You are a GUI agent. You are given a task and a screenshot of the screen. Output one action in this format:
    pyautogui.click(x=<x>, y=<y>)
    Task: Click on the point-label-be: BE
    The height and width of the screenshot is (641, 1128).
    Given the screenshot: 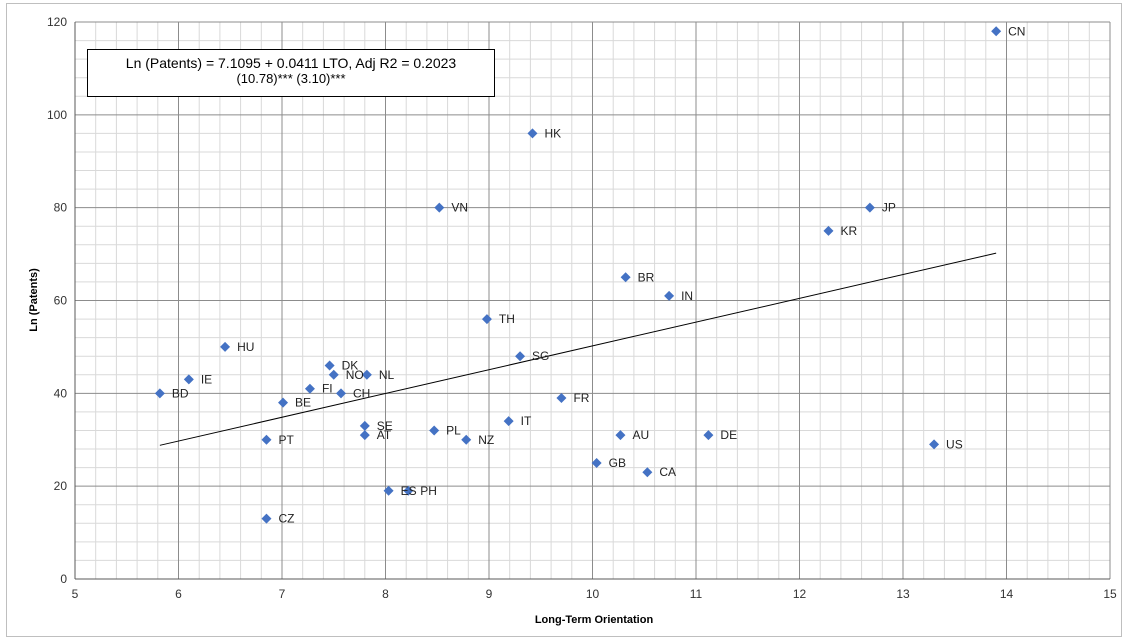 What is the action you would take?
    pyautogui.click(x=303, y=403)
    